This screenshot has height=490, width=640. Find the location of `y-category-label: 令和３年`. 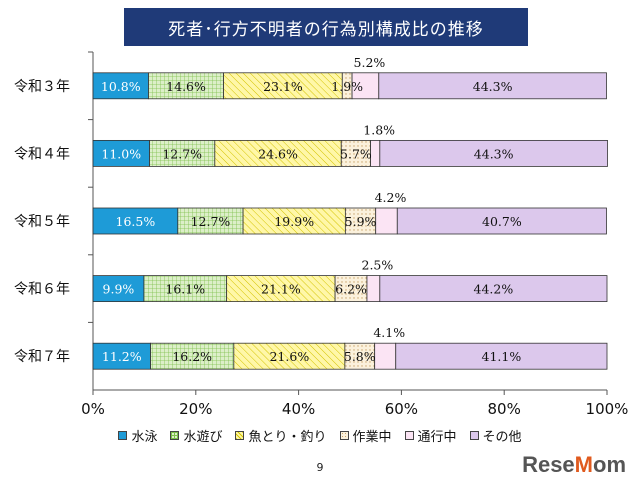

y-category-label: 令和３年 is located at coordinates (42, 87).